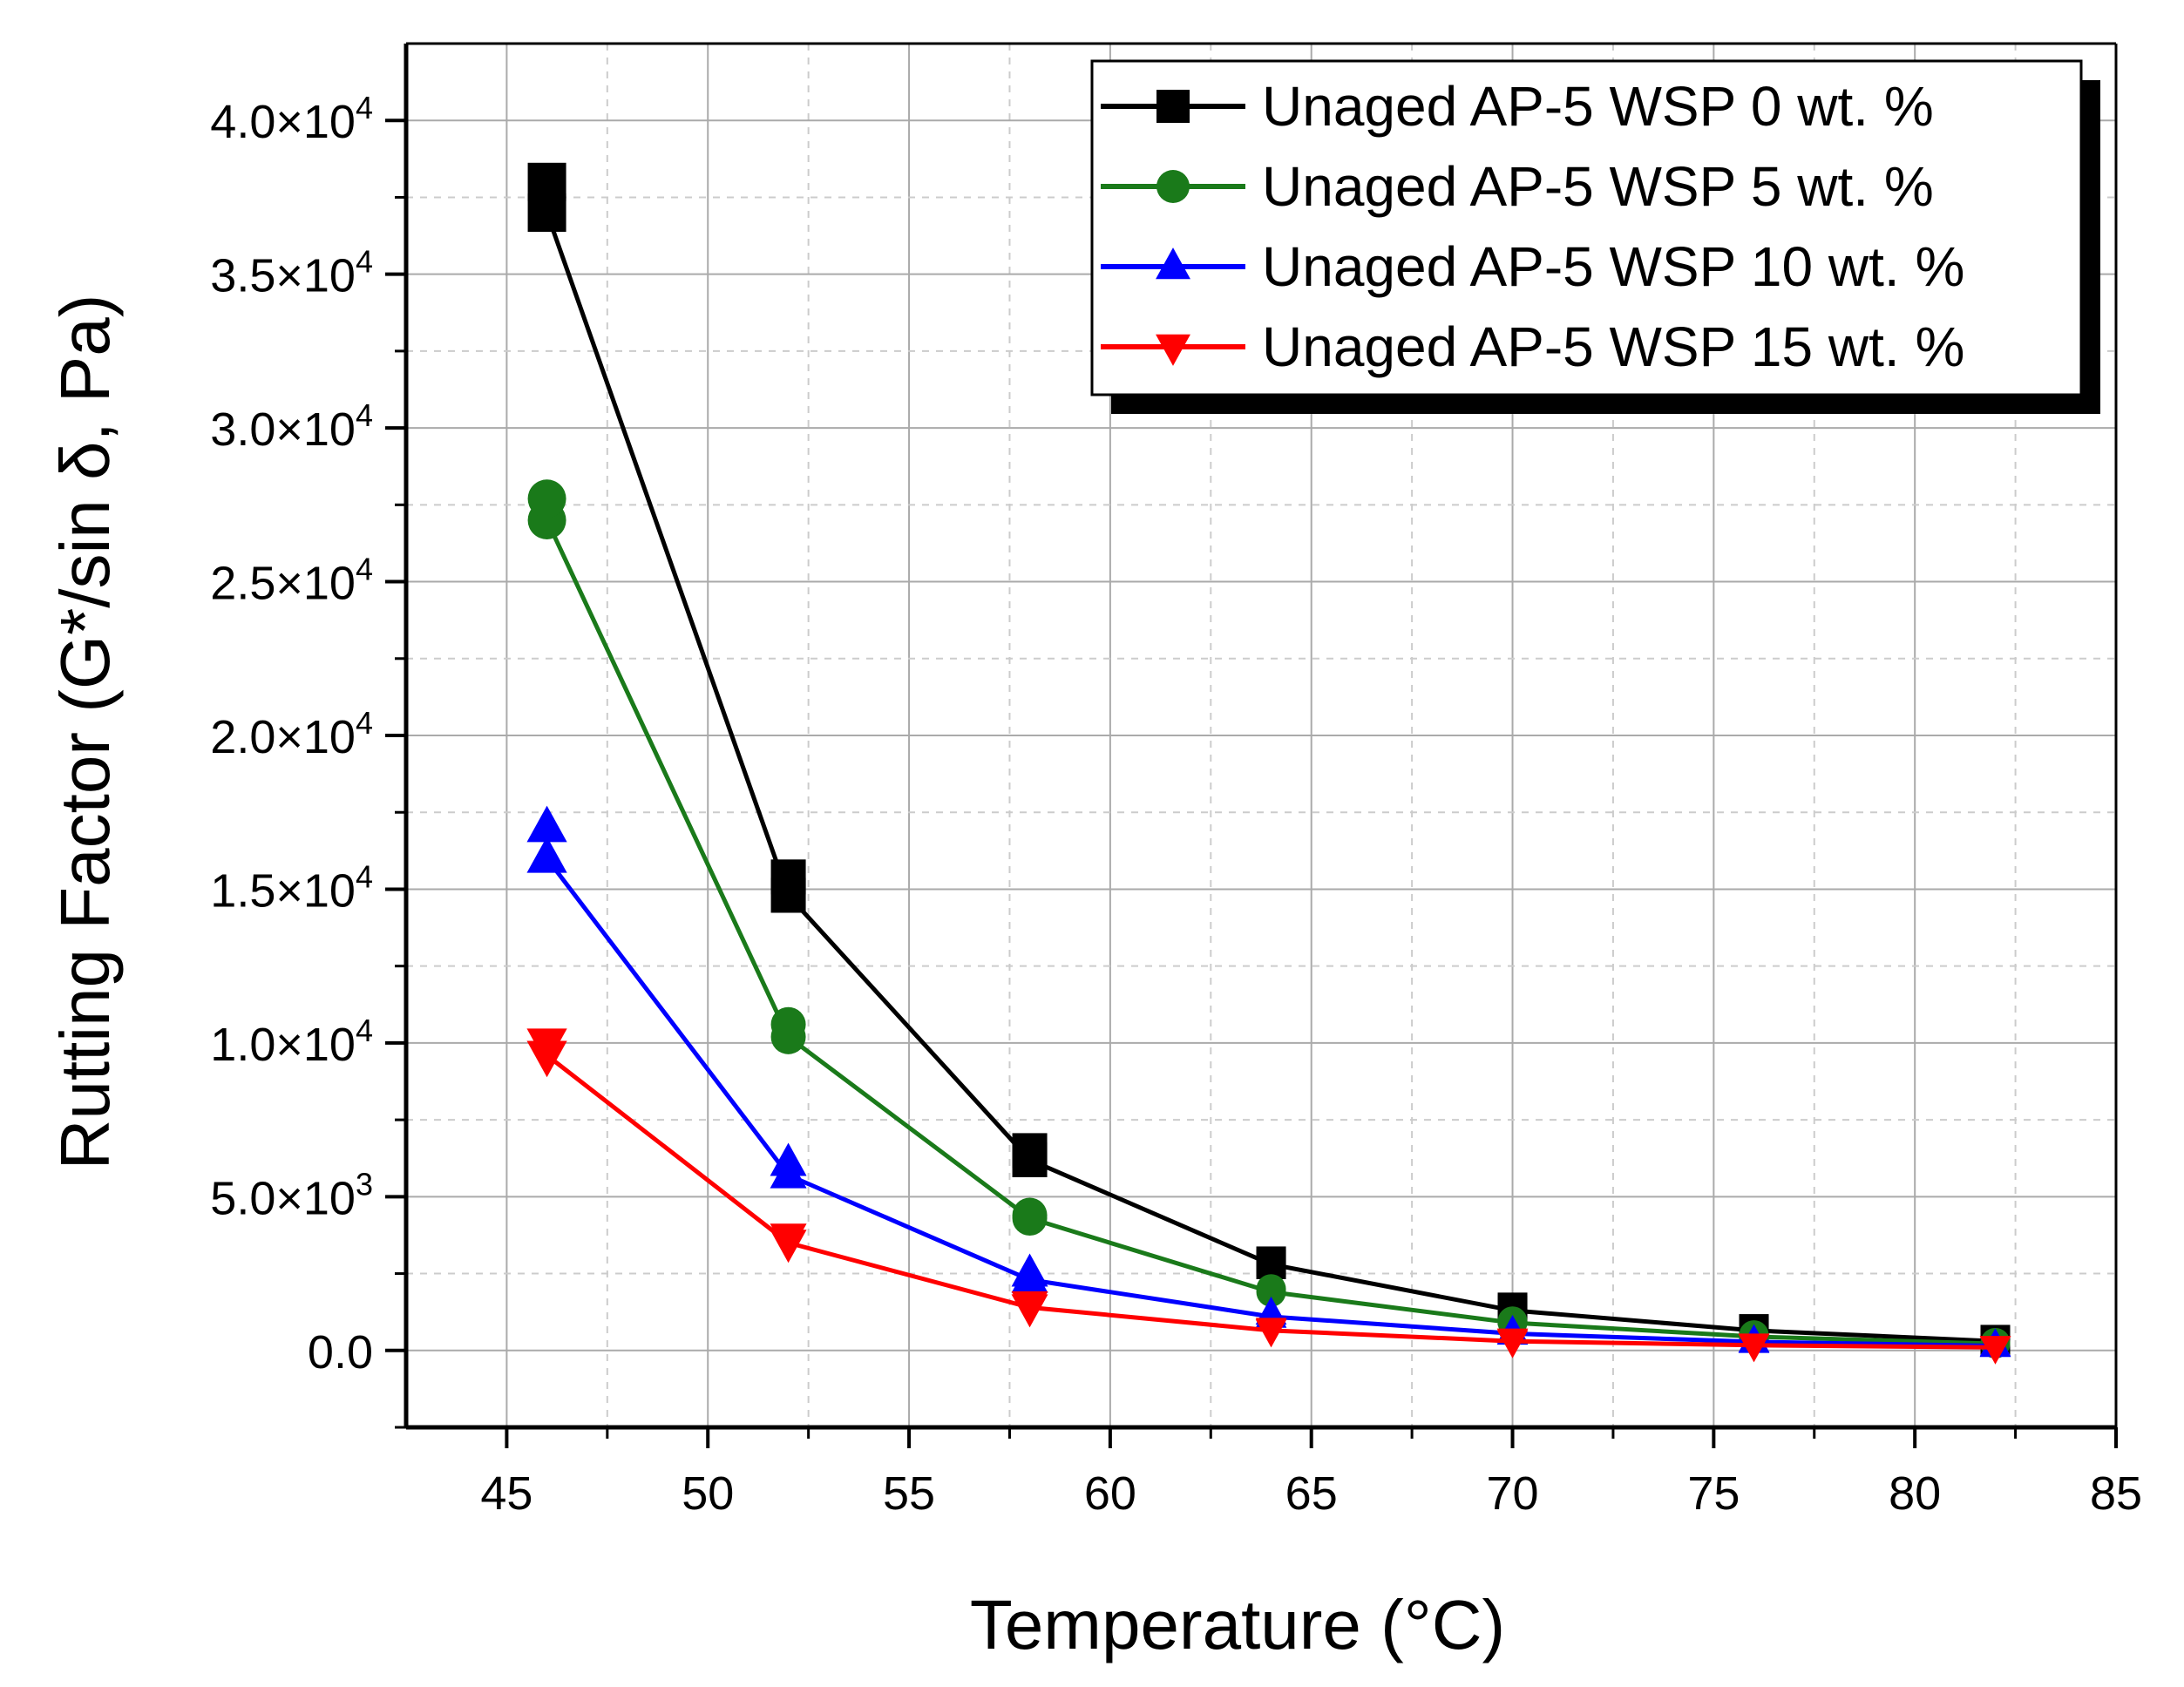 The image size is (2184, 1687). What do you see at coordinates (283, 276) in the screenshot?
I see `y-tick-mantissa: 3.5×10` at bounding box center [283, 276].